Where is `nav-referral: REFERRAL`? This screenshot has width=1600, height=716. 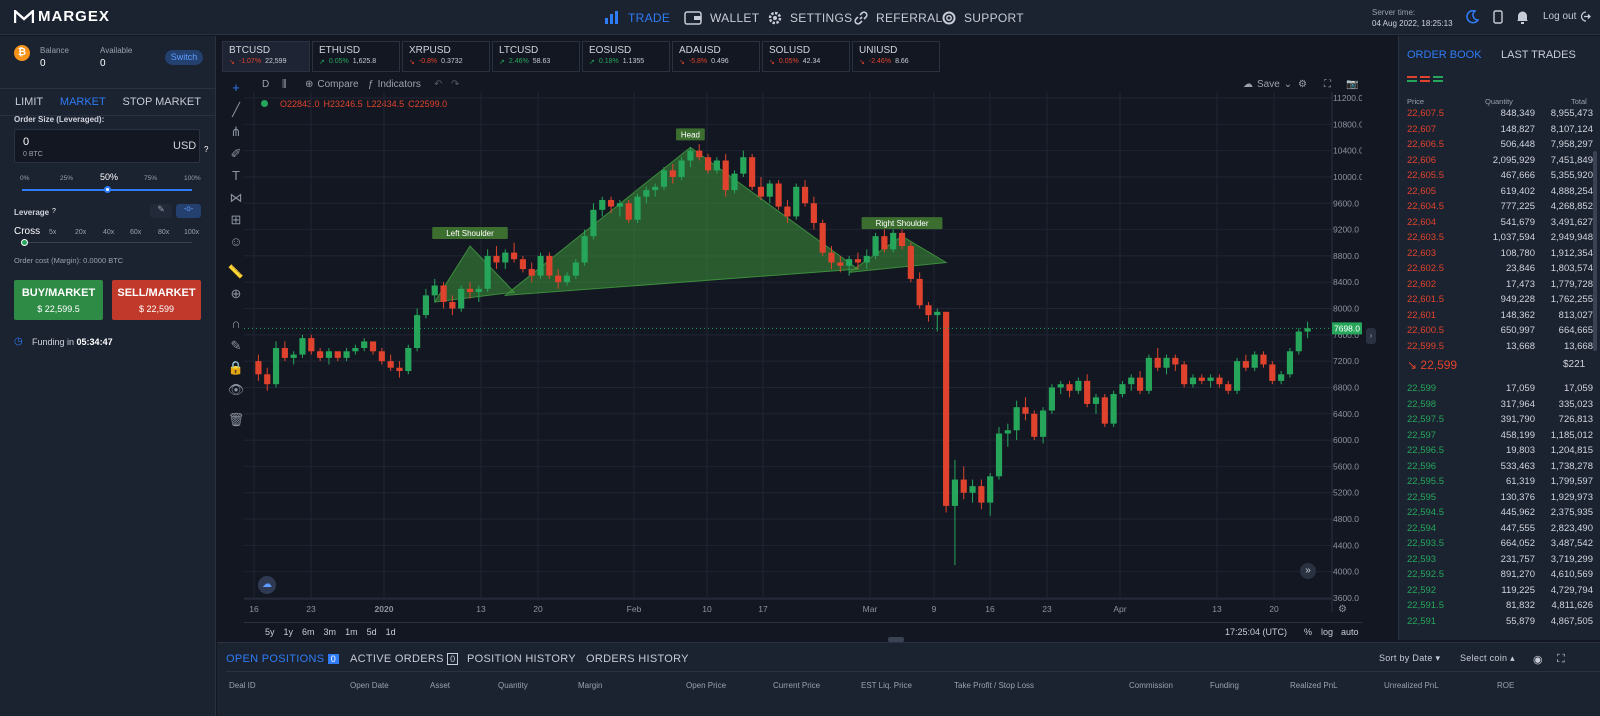 nav-referral: REFERRAL is located at coordinates (898, 17).